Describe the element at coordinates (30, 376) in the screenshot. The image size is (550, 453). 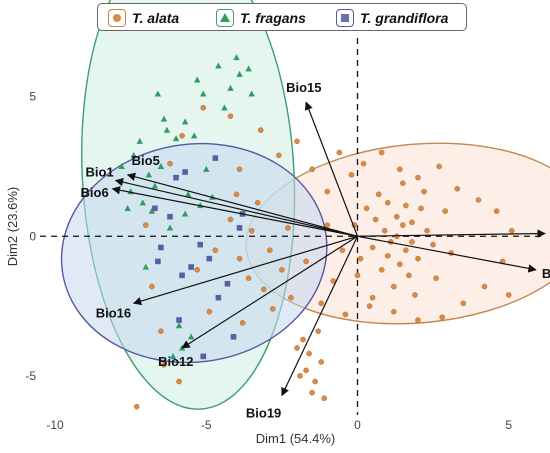
I see `y-tick-label: -5` at that location.